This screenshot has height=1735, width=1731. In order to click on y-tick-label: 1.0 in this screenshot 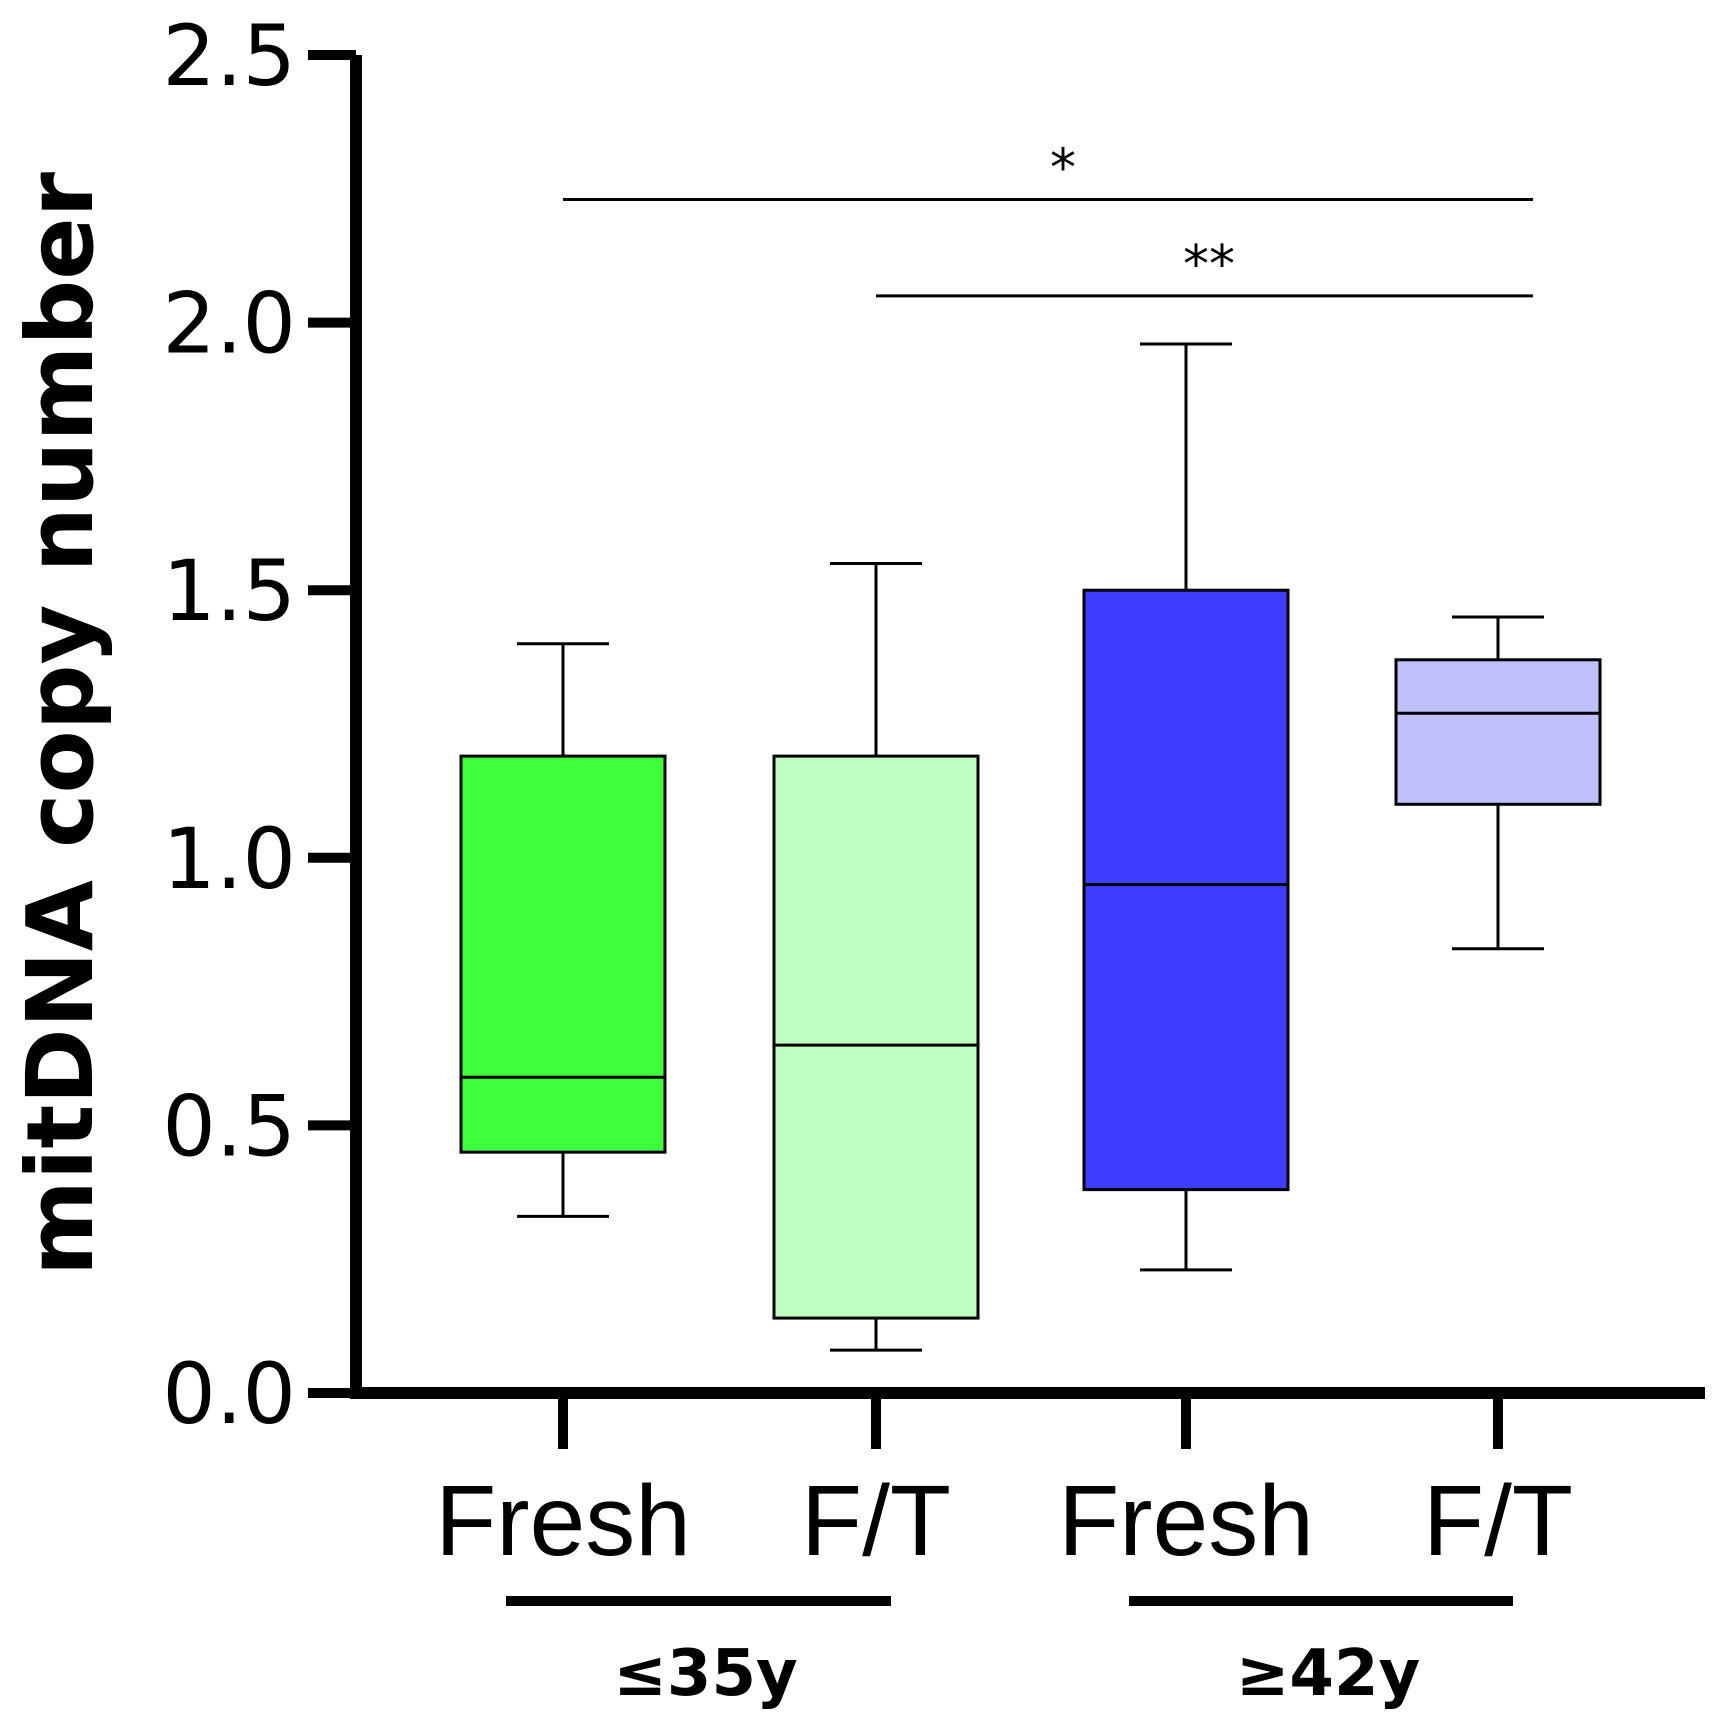, I will do `click(229, 859)`.